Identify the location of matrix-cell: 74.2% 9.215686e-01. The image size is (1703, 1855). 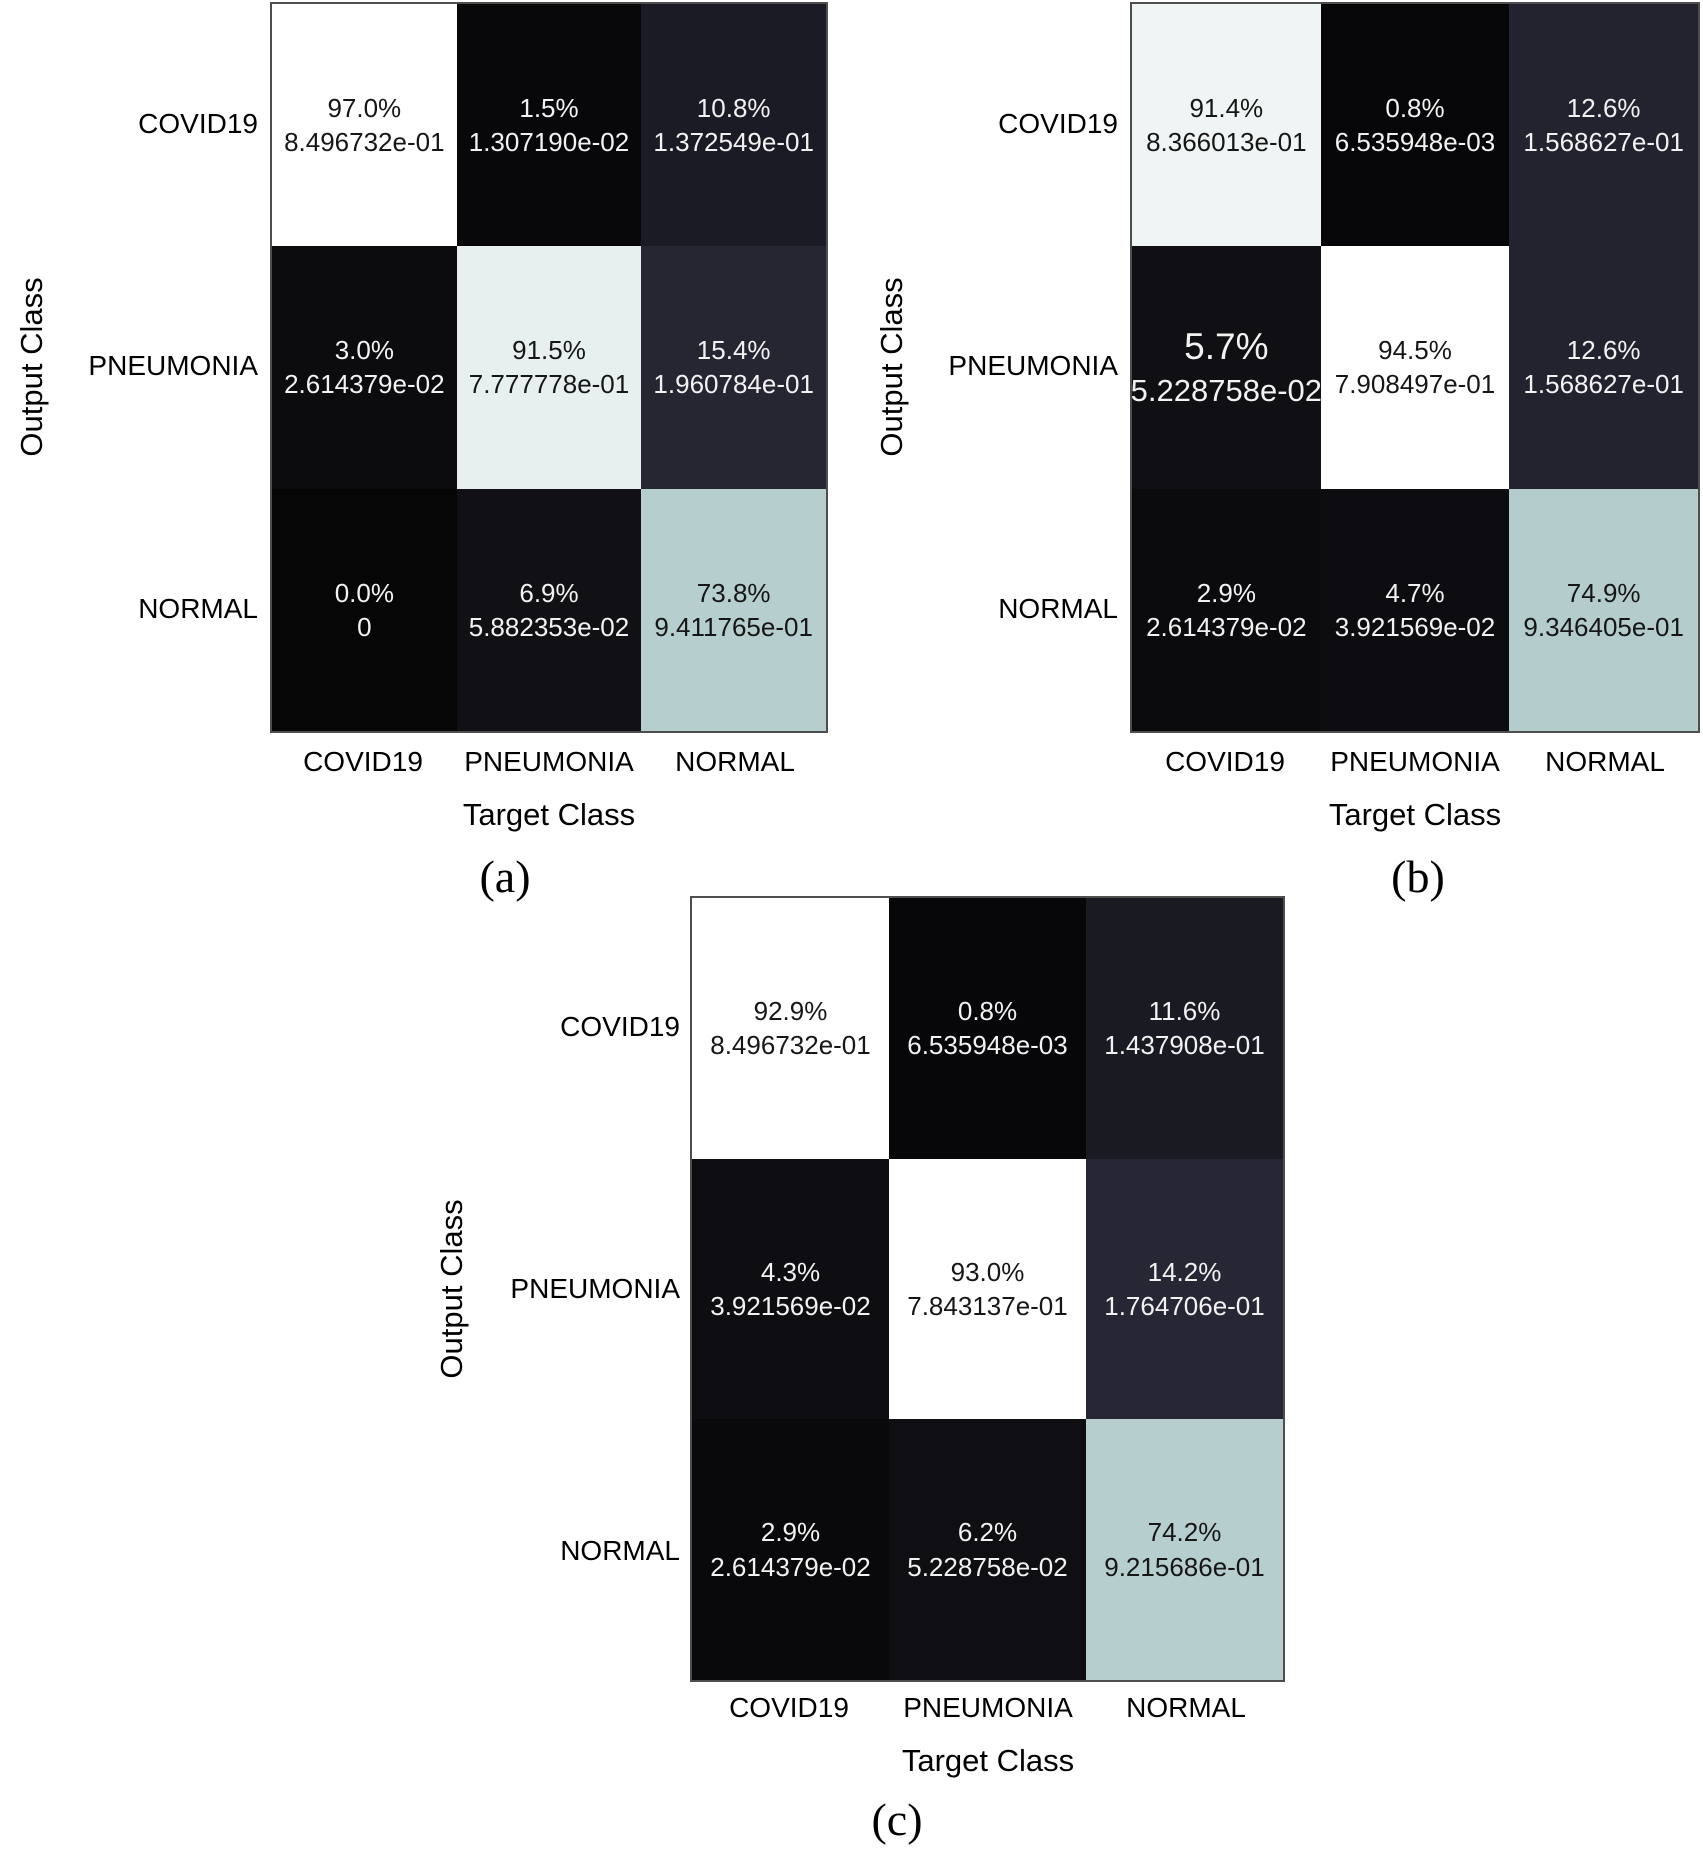
(1184, 1549).